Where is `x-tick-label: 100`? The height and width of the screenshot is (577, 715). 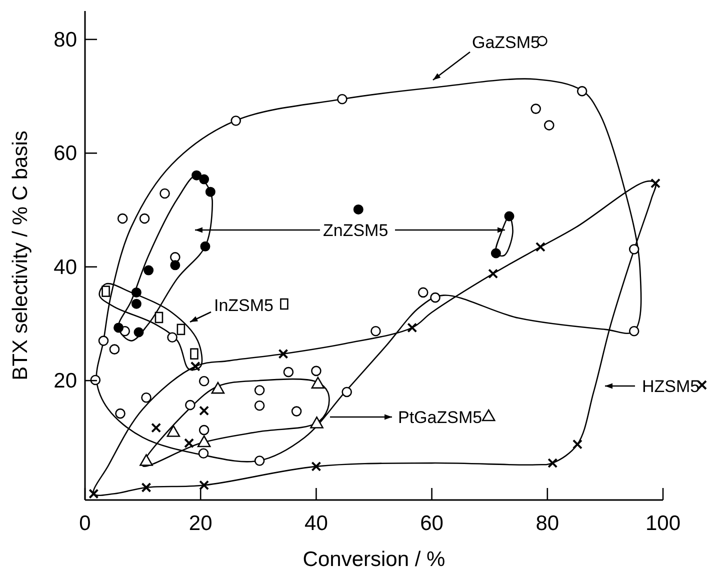 x-tick-label: 100 is located at coordinates (663, 523).